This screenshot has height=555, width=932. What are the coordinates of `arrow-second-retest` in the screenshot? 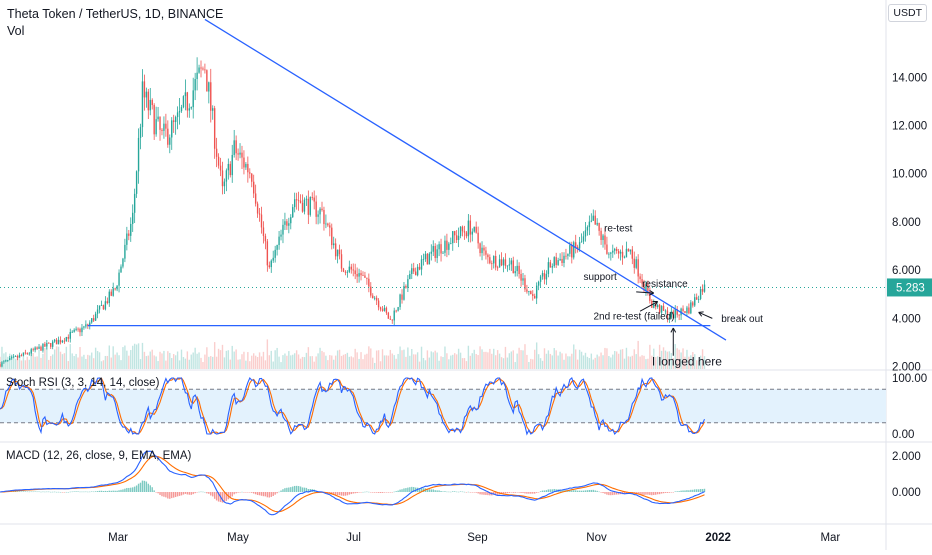 It's located at (648, 306).